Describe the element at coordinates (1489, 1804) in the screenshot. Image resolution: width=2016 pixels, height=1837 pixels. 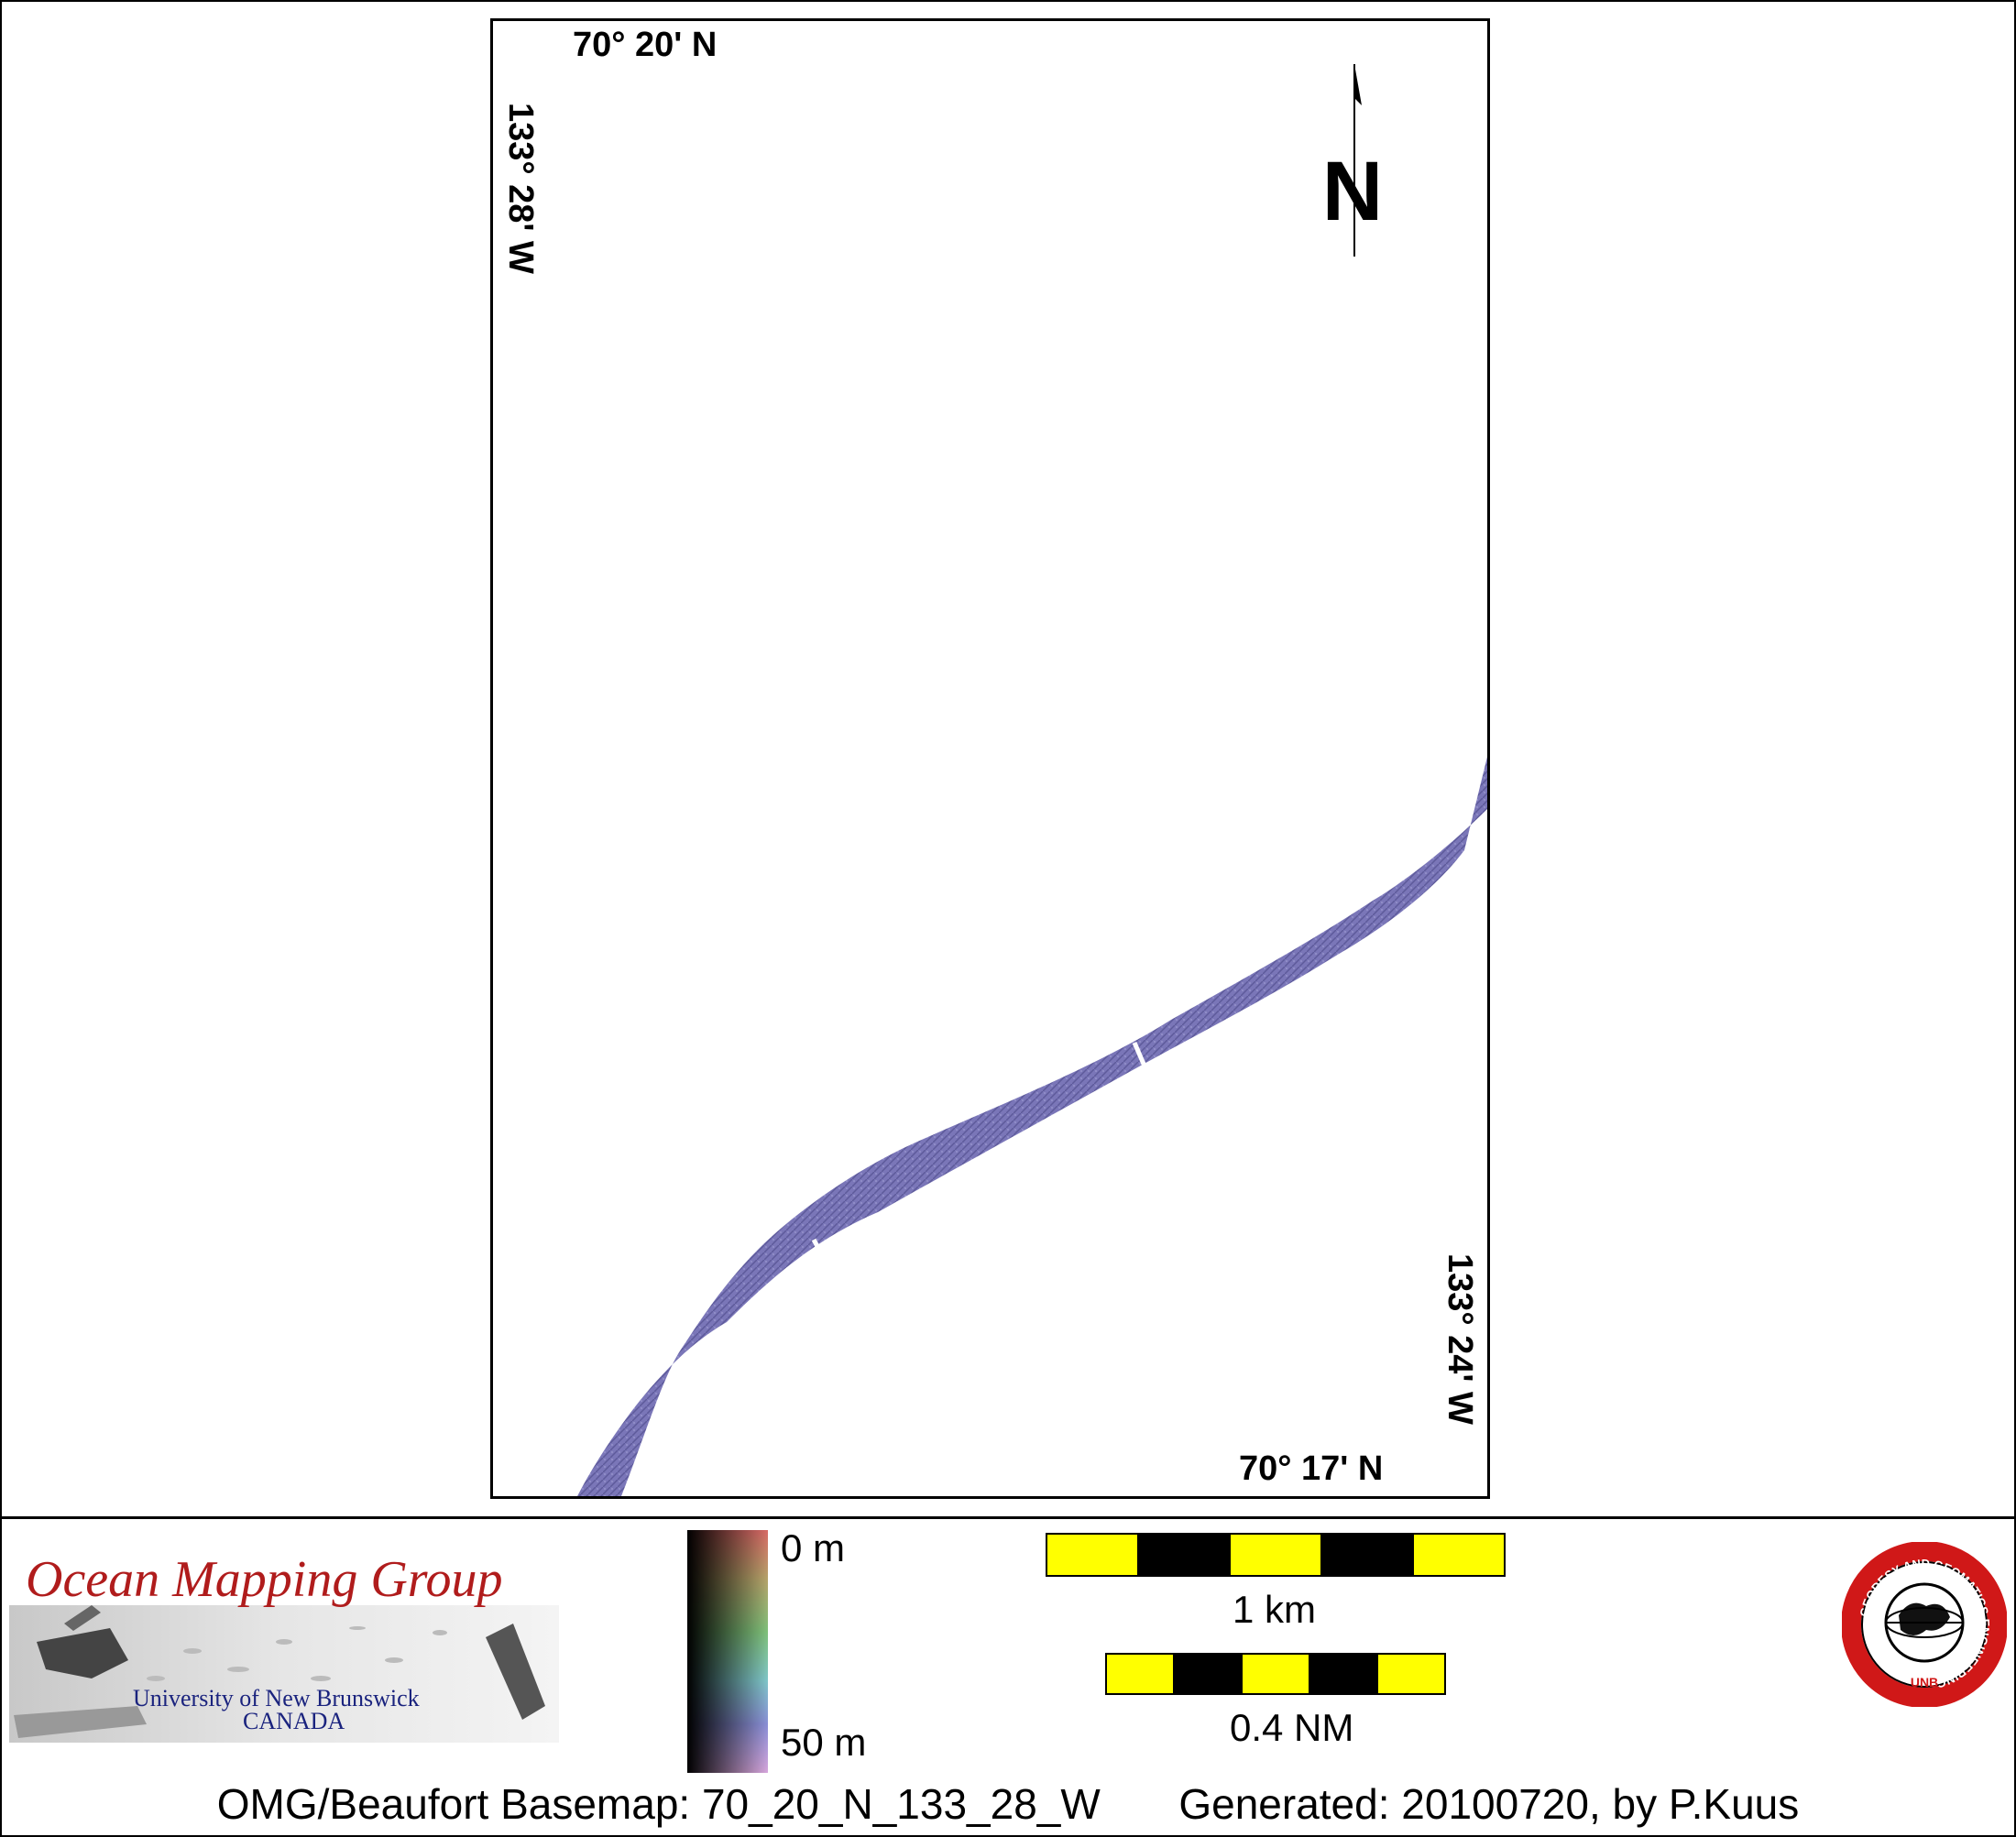
I see `generated-label: Generated: 20100720, by P.Kuus` at that location.